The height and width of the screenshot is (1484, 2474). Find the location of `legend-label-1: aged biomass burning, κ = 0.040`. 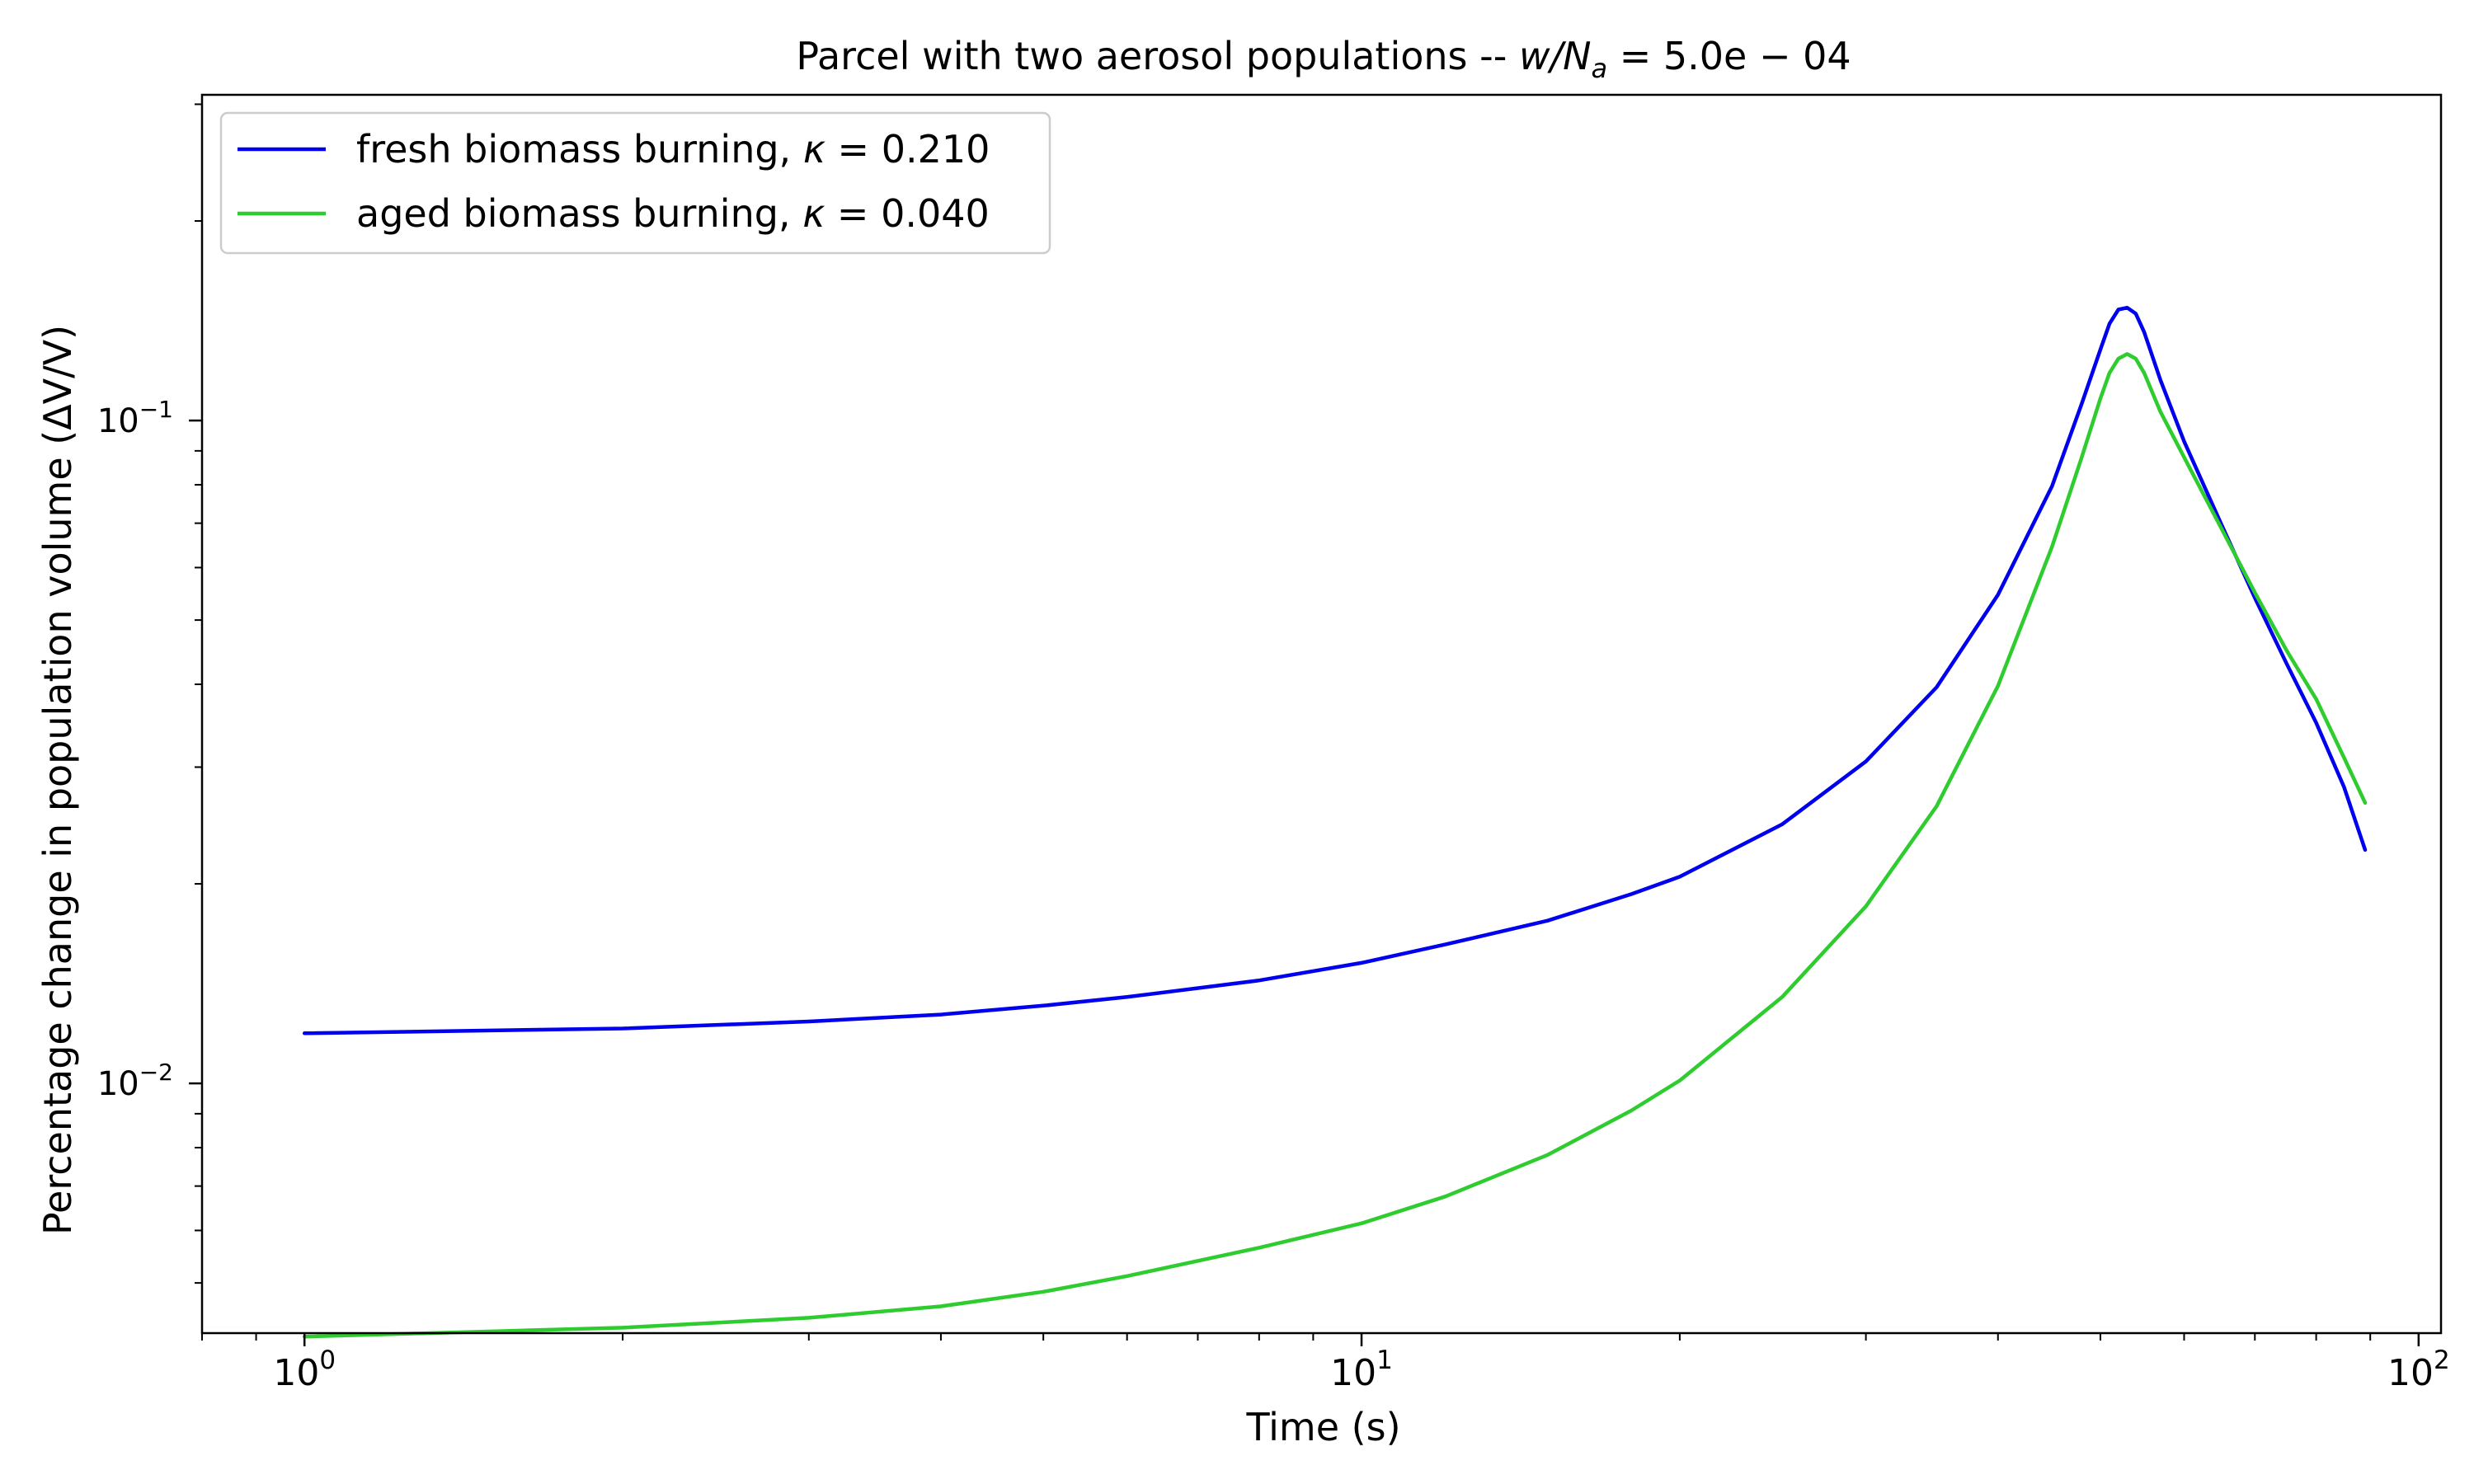

legend-label-1: aged biomass burning, κ = 0.040 is located at coordinates (673, 213).